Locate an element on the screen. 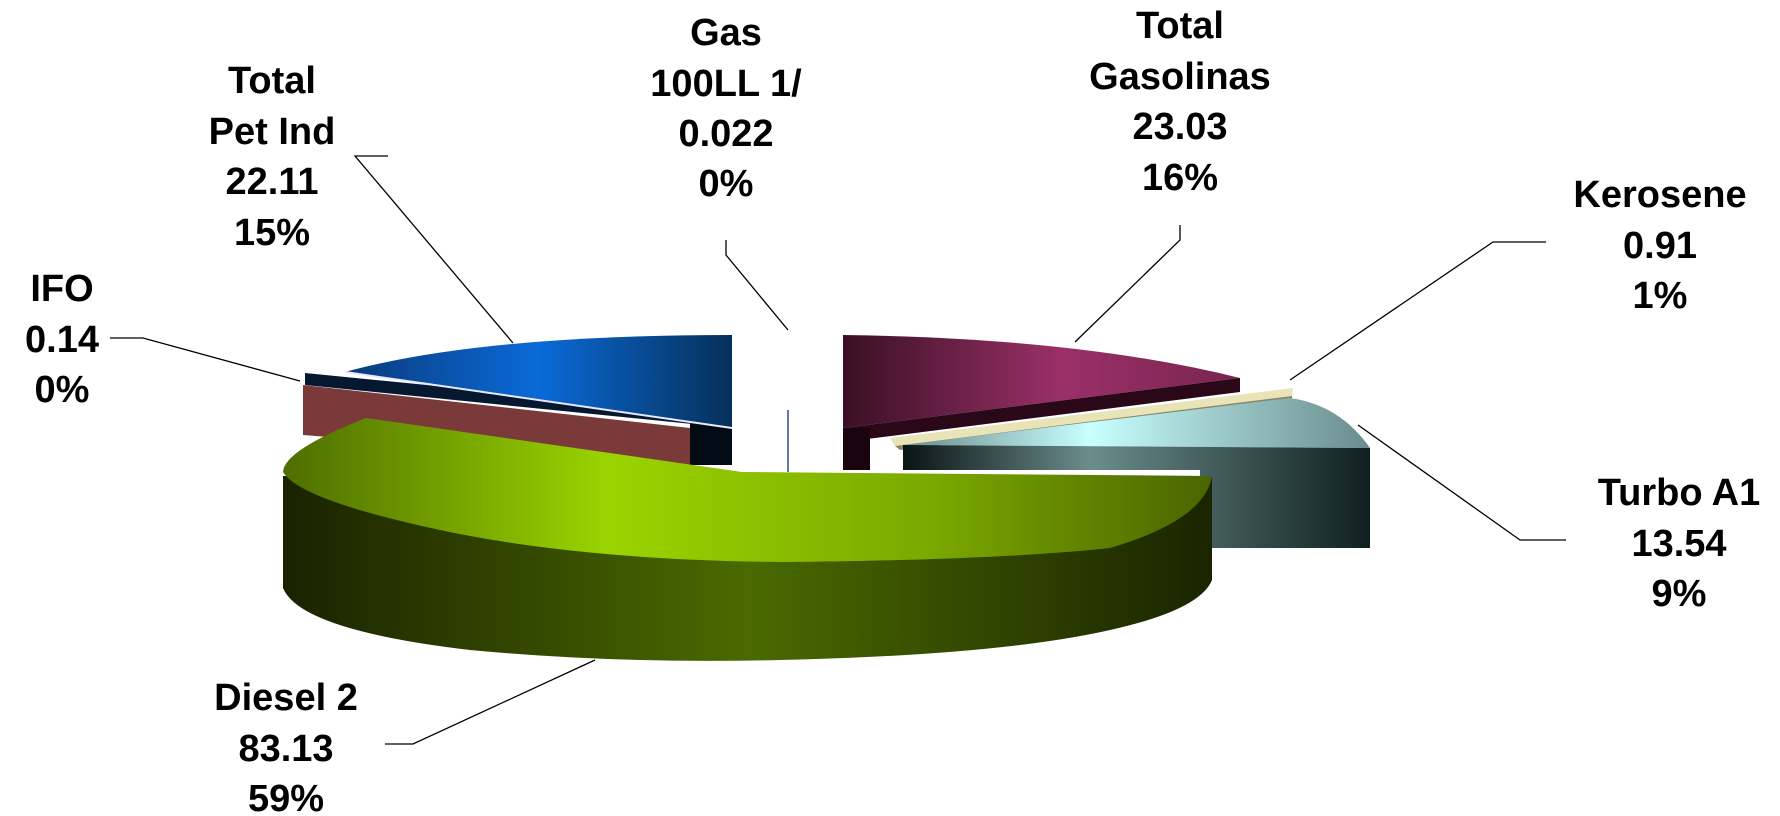 This screenshot has height=816, width=1780. slice-label-turbo-a1: Turbo A1 13.54 9% is located at coordinates (1679, 543).